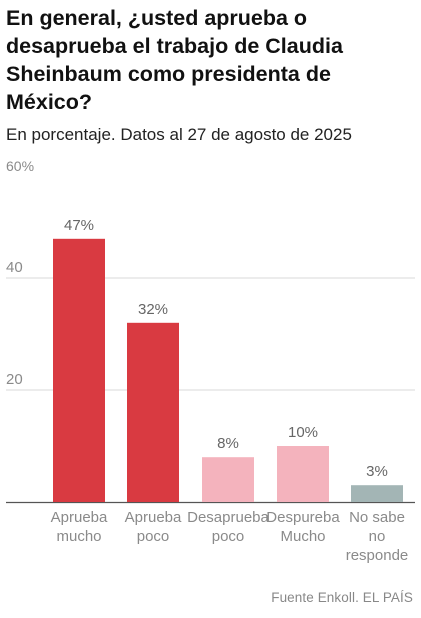 The height and width of the screenshot is (618, 421). I want to click on x-tick-label-line: no, so click(377, 536).